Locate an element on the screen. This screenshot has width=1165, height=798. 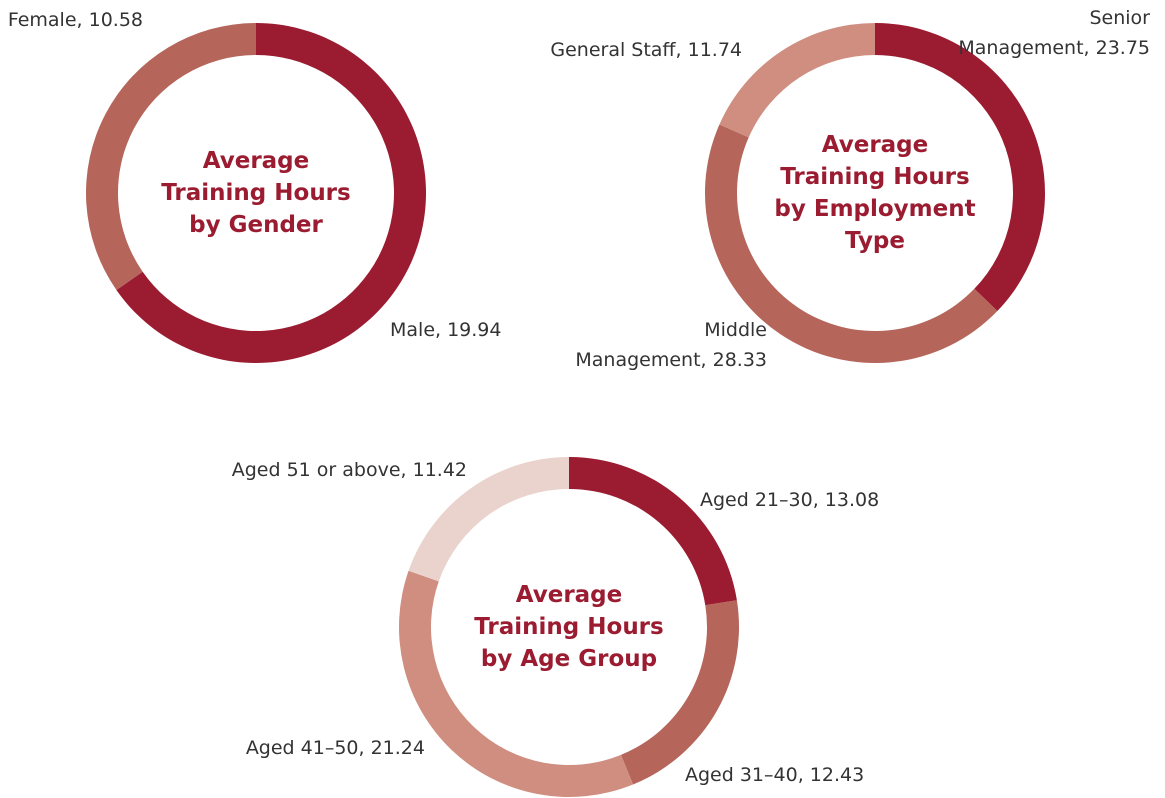
donut-segment: General Staff is located at coordinates (797, 80).